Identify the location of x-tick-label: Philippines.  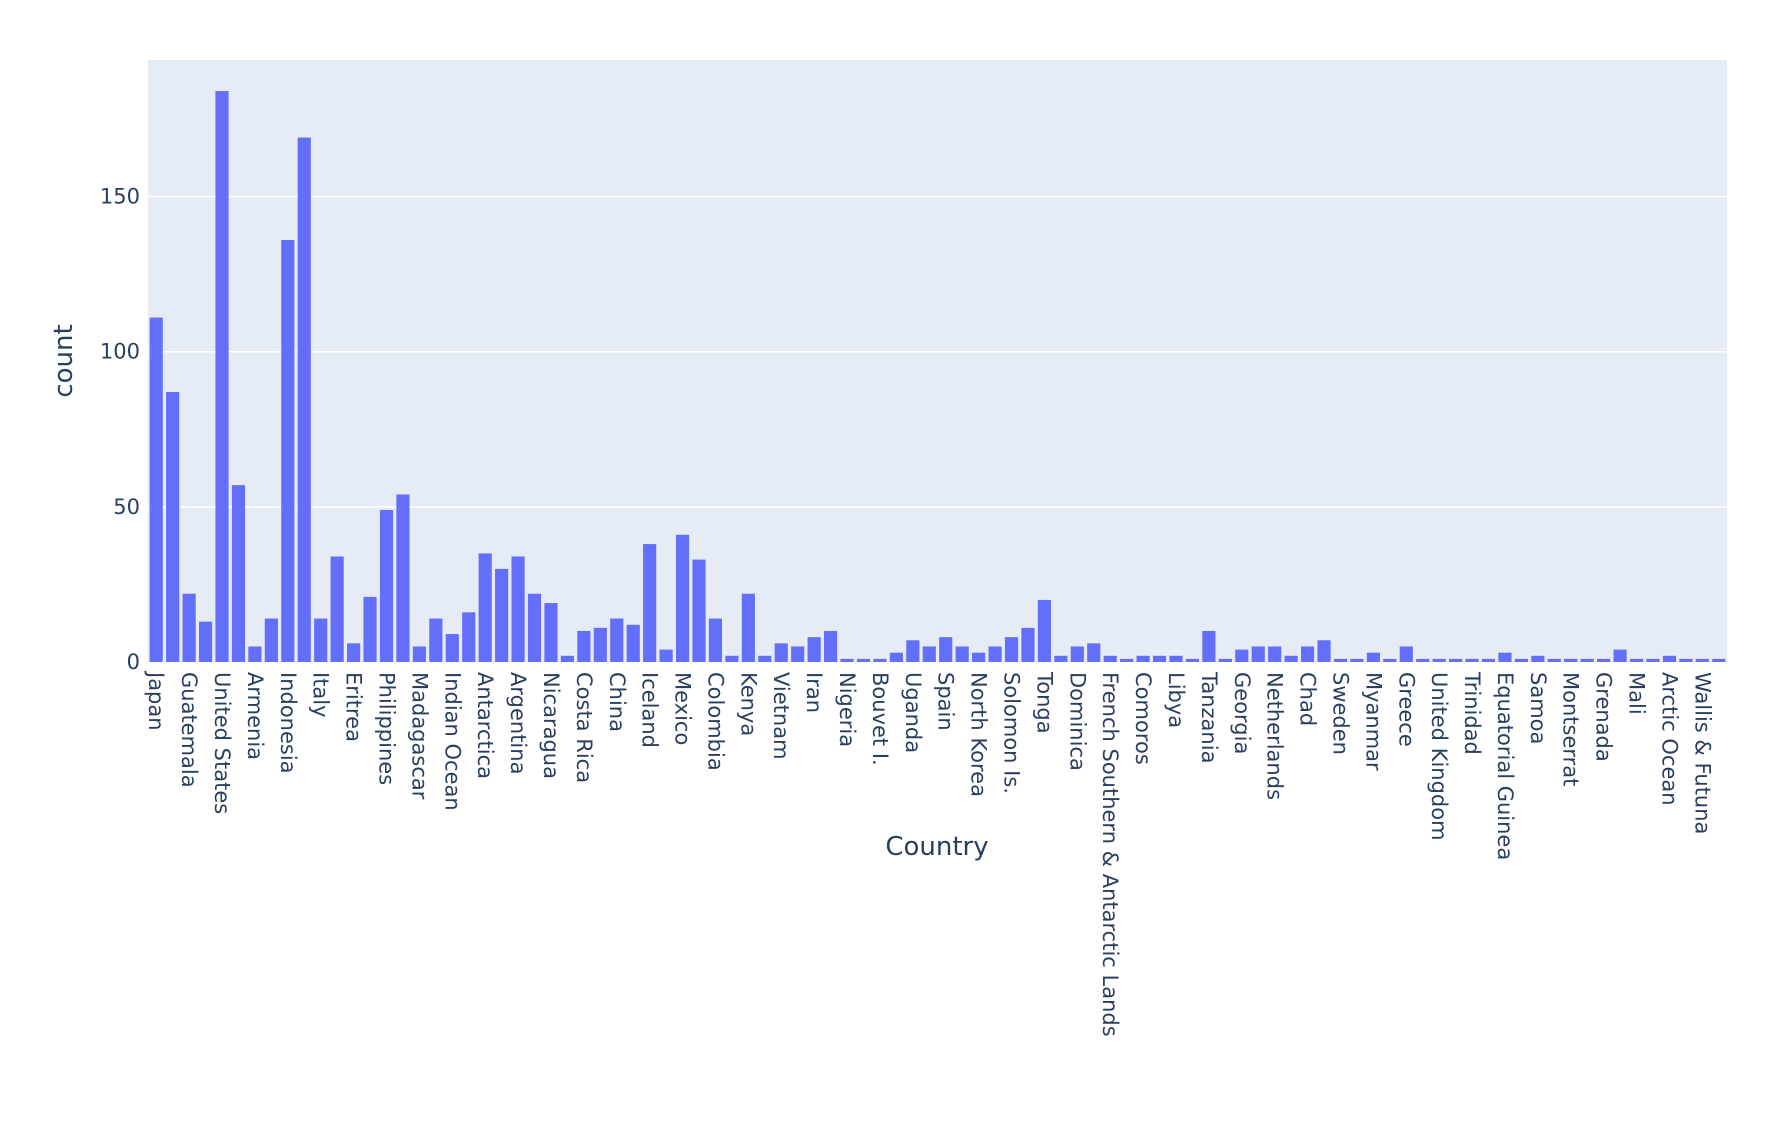
(386, 728).